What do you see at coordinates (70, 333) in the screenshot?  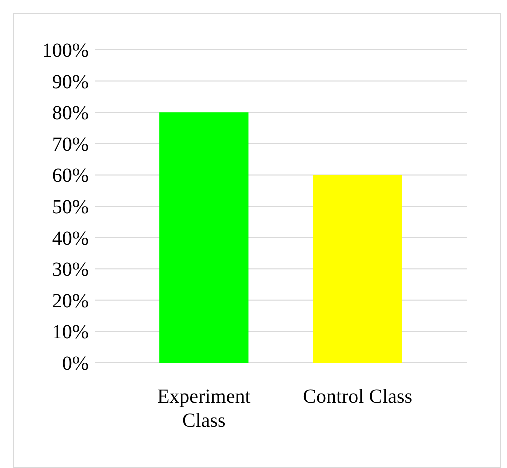 I see `y-tick-label: 10%` at bounding box center [70, 333].